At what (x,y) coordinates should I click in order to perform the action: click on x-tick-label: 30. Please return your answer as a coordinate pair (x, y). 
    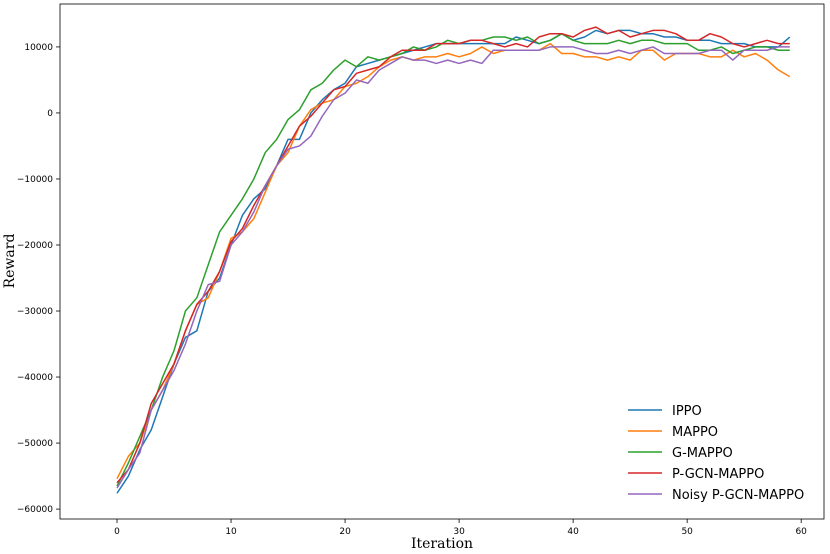
    Looking at the image, I should click on (459, 532).